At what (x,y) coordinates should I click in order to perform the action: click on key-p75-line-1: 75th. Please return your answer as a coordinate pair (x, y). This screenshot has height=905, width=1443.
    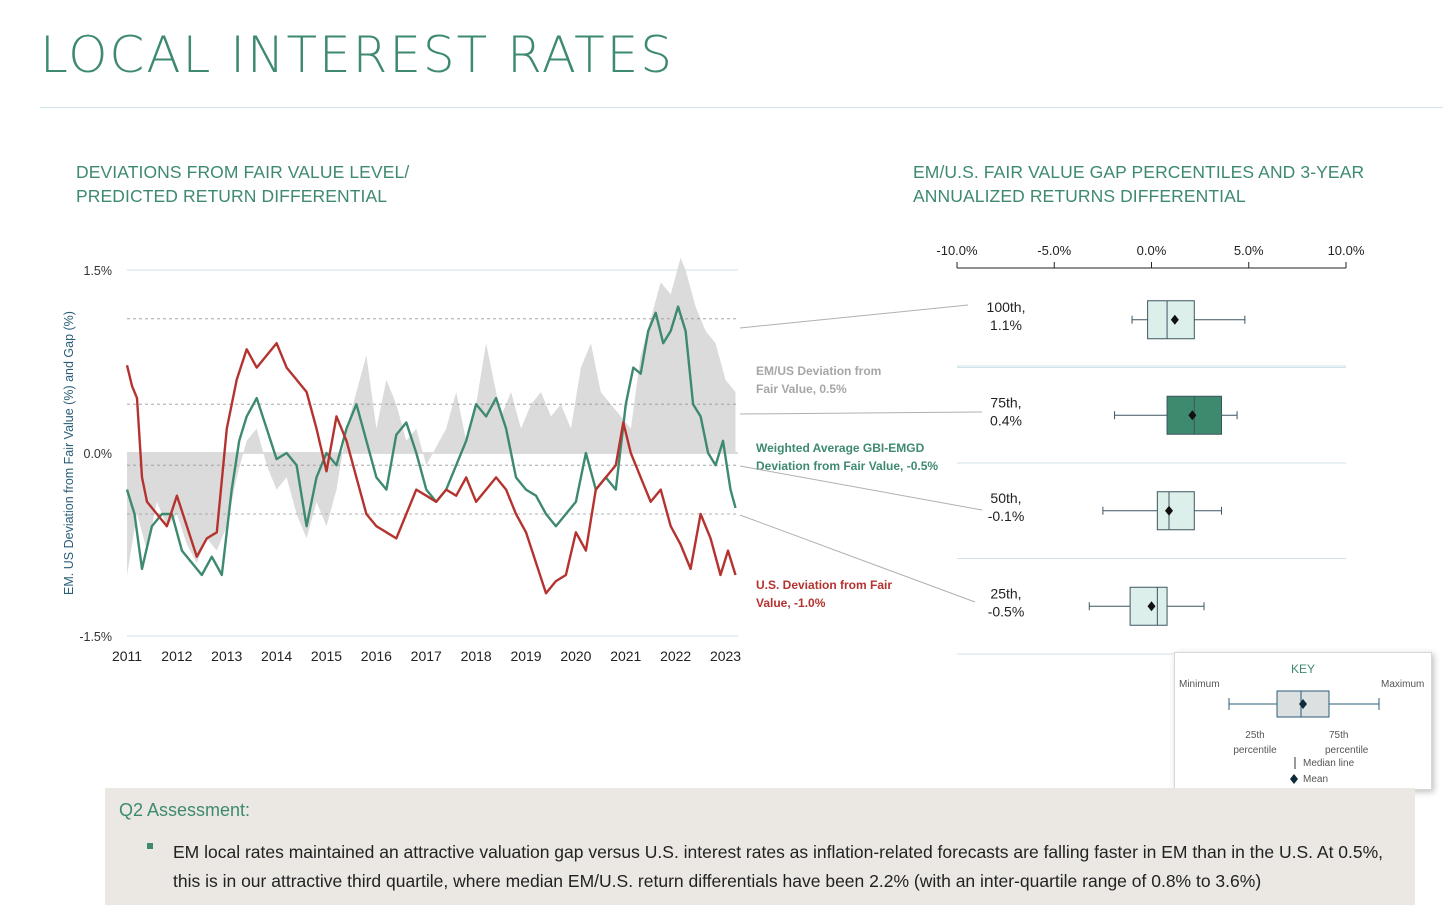
    Looking at the image, I should click on (1339, 735).